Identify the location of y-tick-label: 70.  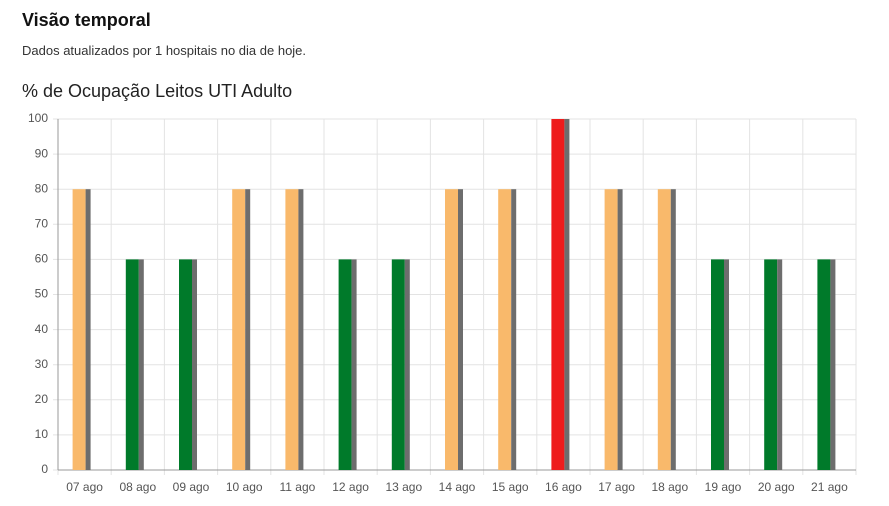
(42, 223).